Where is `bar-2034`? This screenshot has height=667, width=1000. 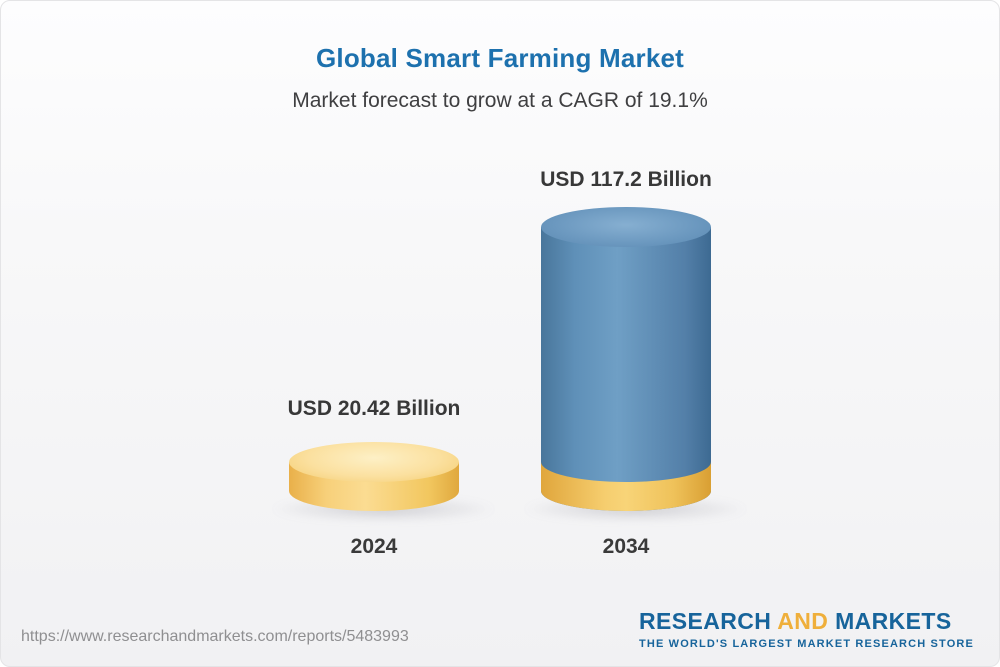
bar-2034 is located at coordinates (626, 359).